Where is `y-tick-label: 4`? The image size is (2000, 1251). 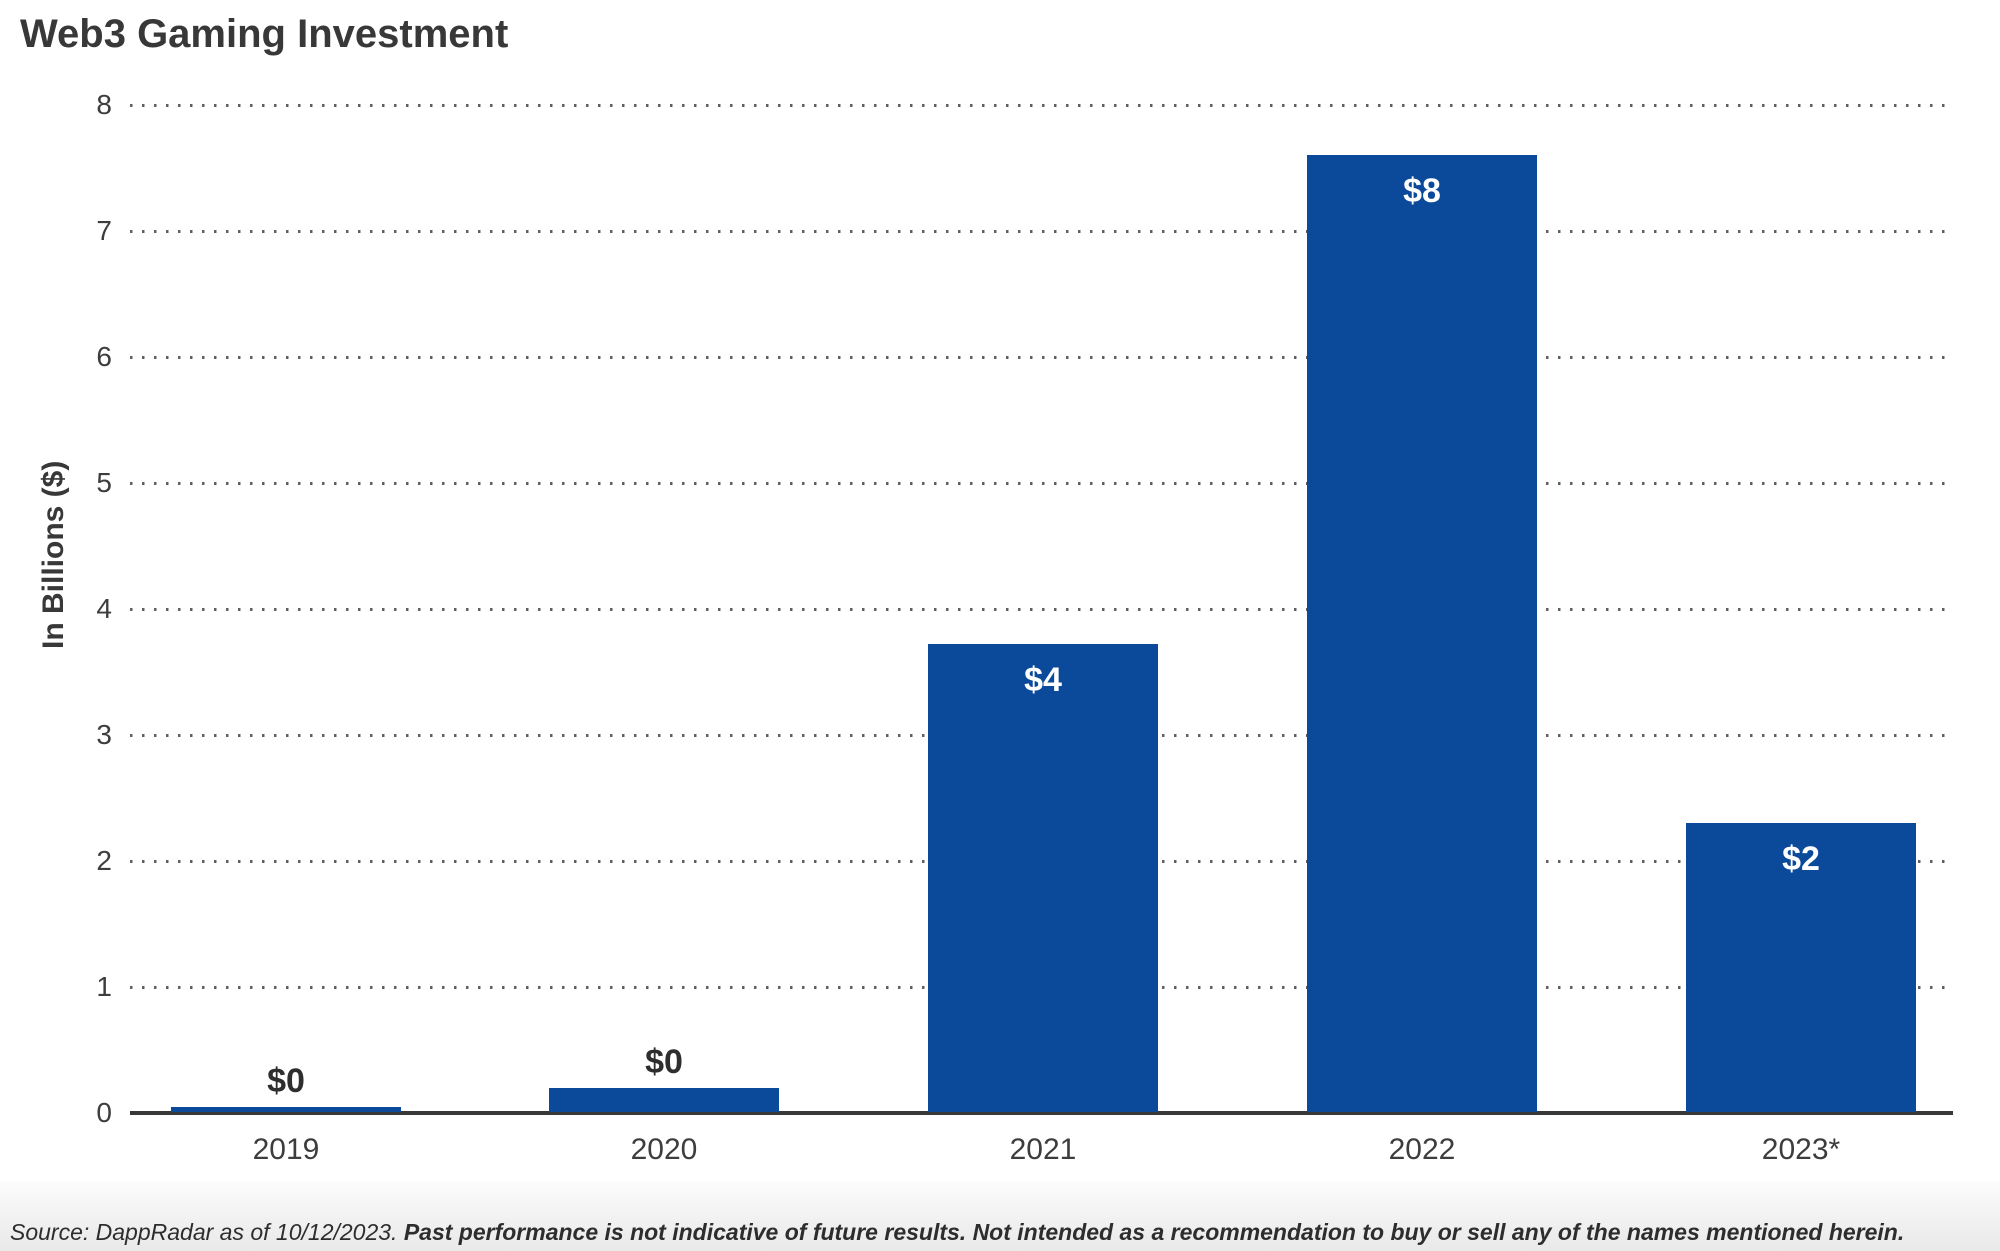
y-tick-label: 4 is located at coordinates (104, 608).